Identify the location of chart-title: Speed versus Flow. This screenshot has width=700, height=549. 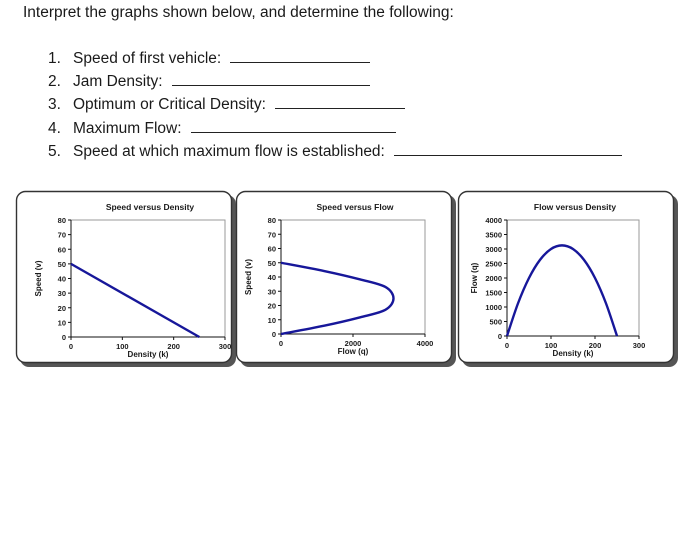
(355, 207).